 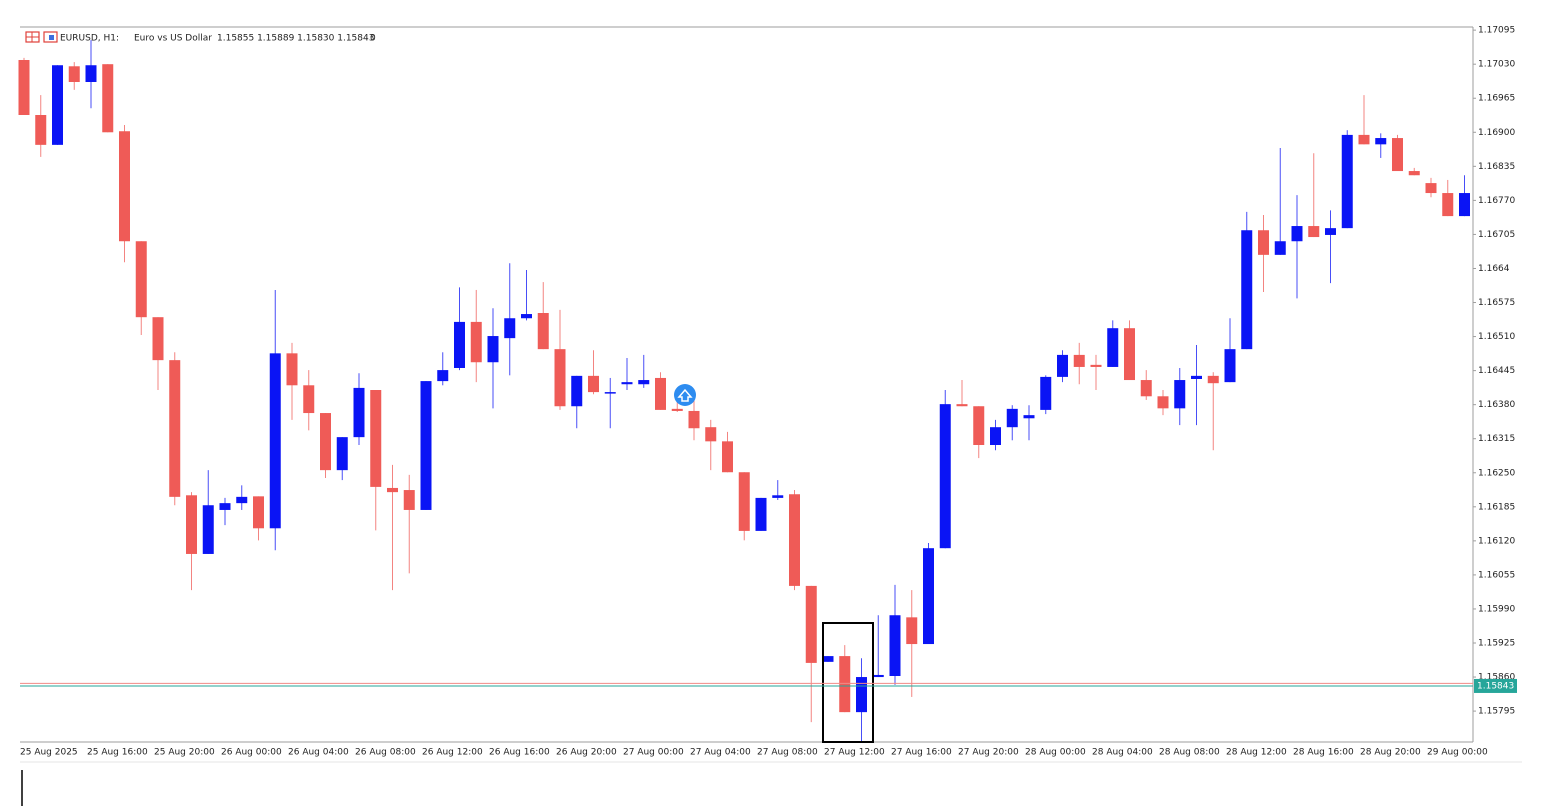 I want to click on x-tick-label: 28 Aug 00:00, so click(x=1055, y=753).